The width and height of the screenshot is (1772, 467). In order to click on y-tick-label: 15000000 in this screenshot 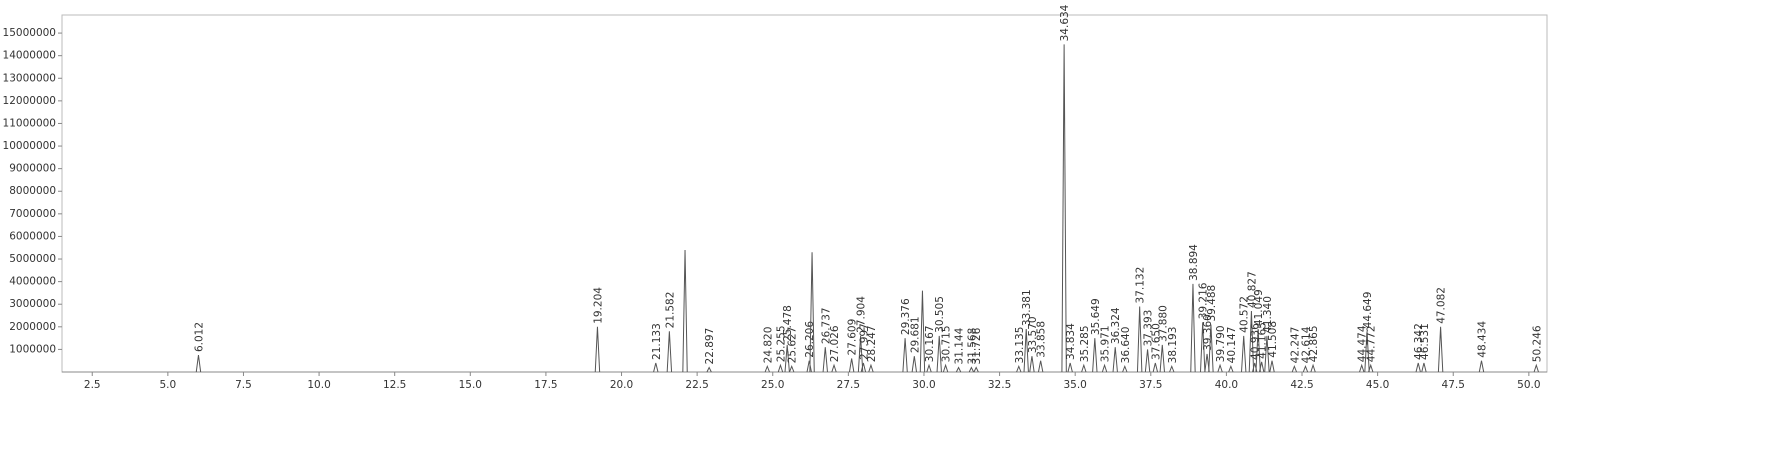, I will do `click(29, 33)`.